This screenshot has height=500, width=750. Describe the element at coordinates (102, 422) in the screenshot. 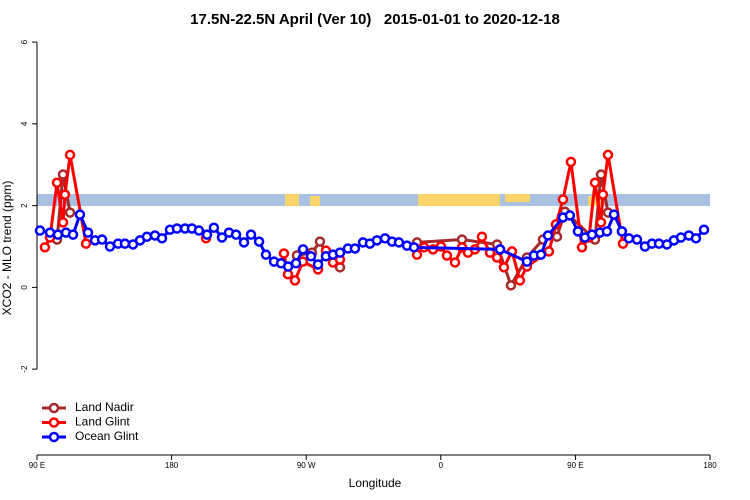

I see `legend-label: Land Glint` at that location.